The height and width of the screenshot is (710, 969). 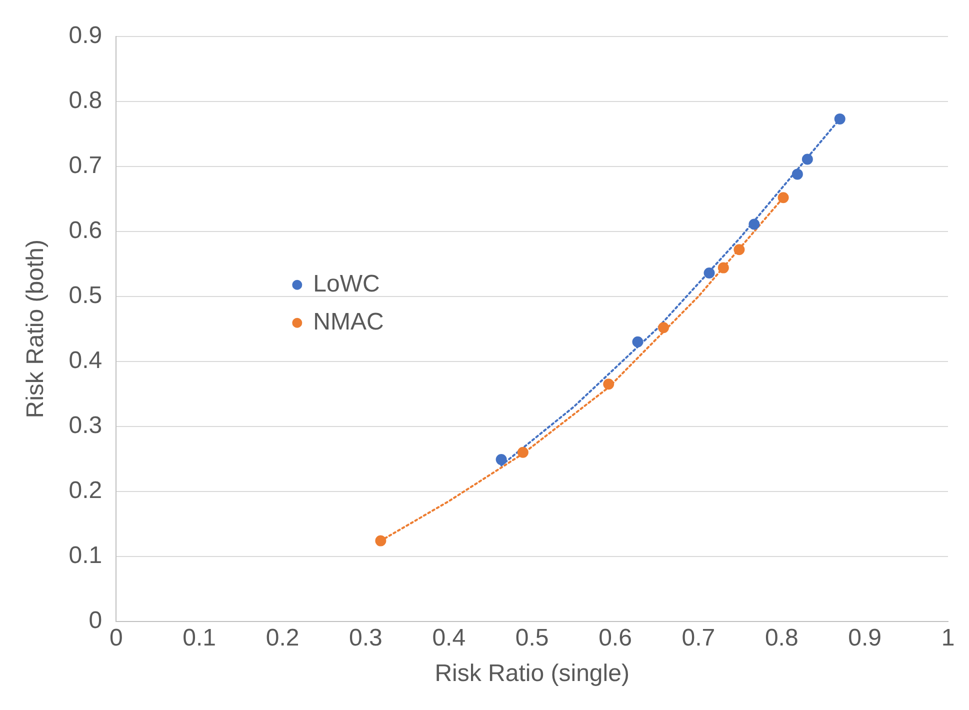 What do you see at coordinates (85, 166) in the screenshot?
I see `y-tick-label: 0.7` at bounding box center [85, 166].